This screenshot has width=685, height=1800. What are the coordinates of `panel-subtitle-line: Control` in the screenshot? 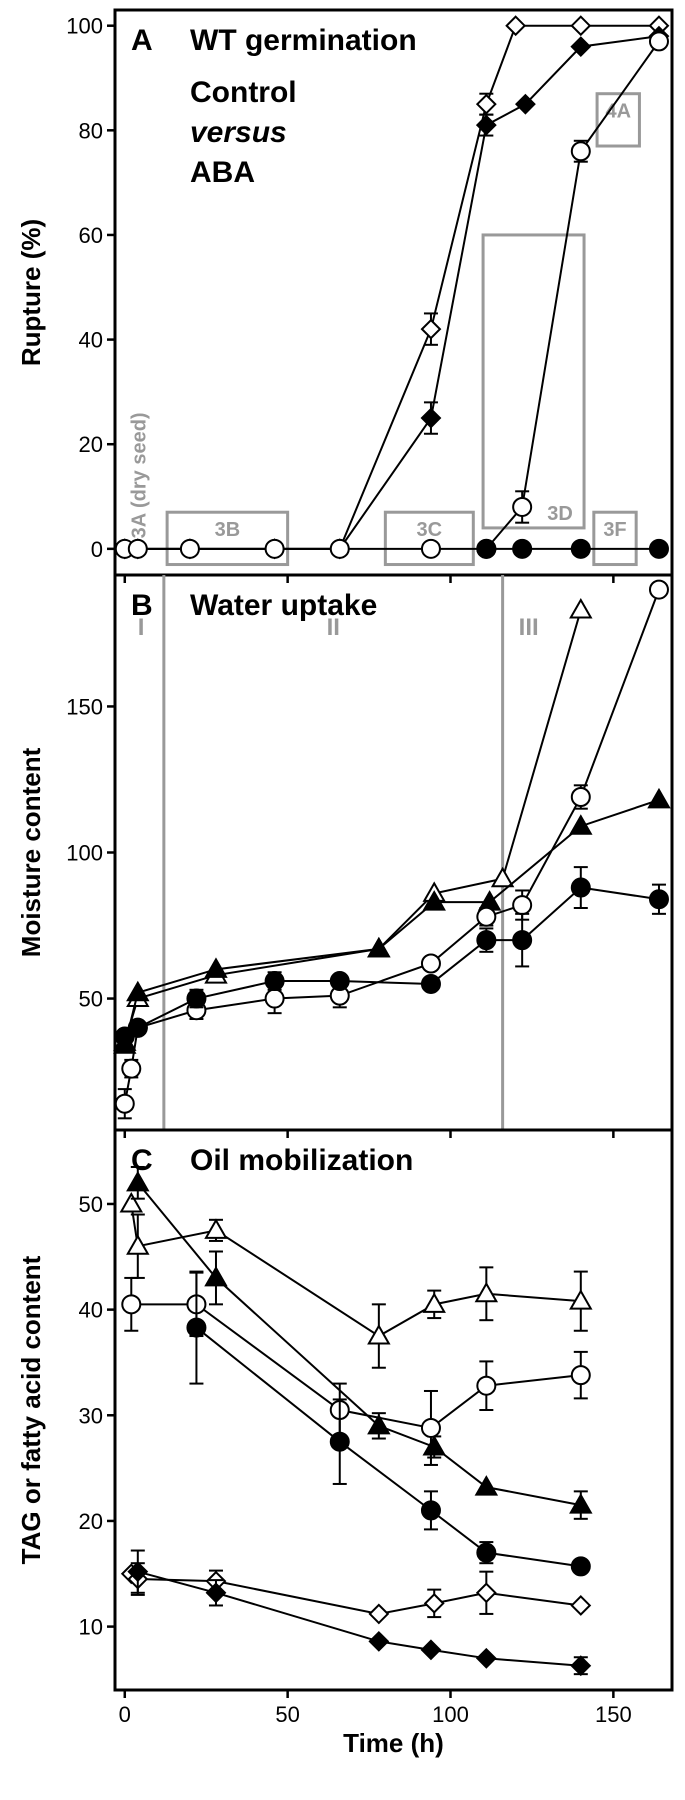 It's located at (243, 92).